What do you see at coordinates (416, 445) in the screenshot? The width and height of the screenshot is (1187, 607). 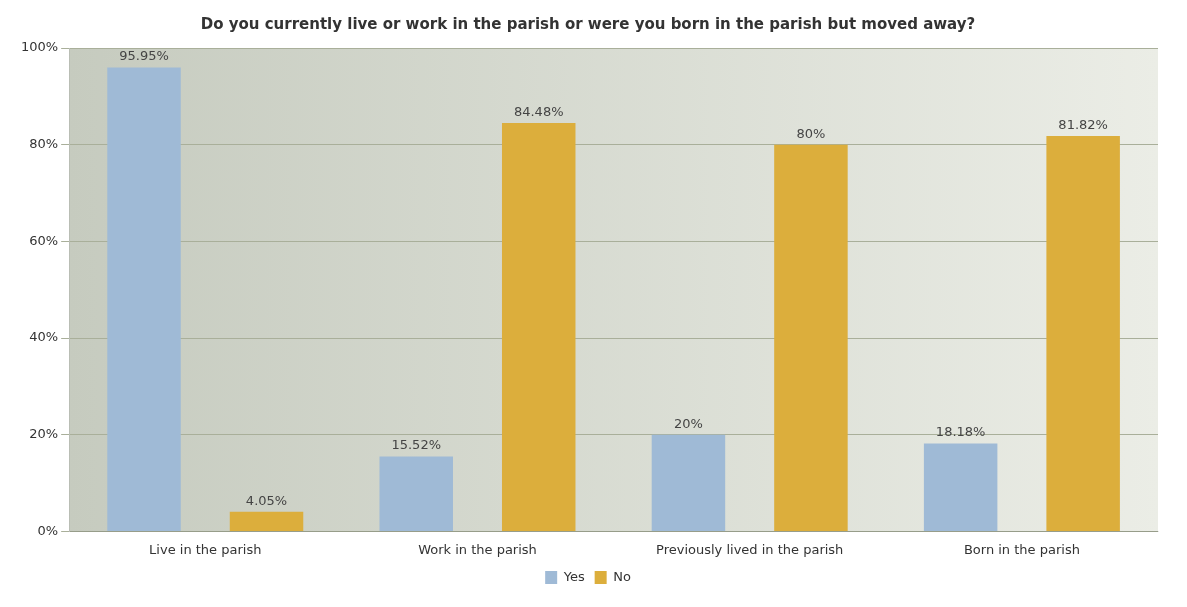 I see `data-label: 15.52%` at bounding box center [416, 445].